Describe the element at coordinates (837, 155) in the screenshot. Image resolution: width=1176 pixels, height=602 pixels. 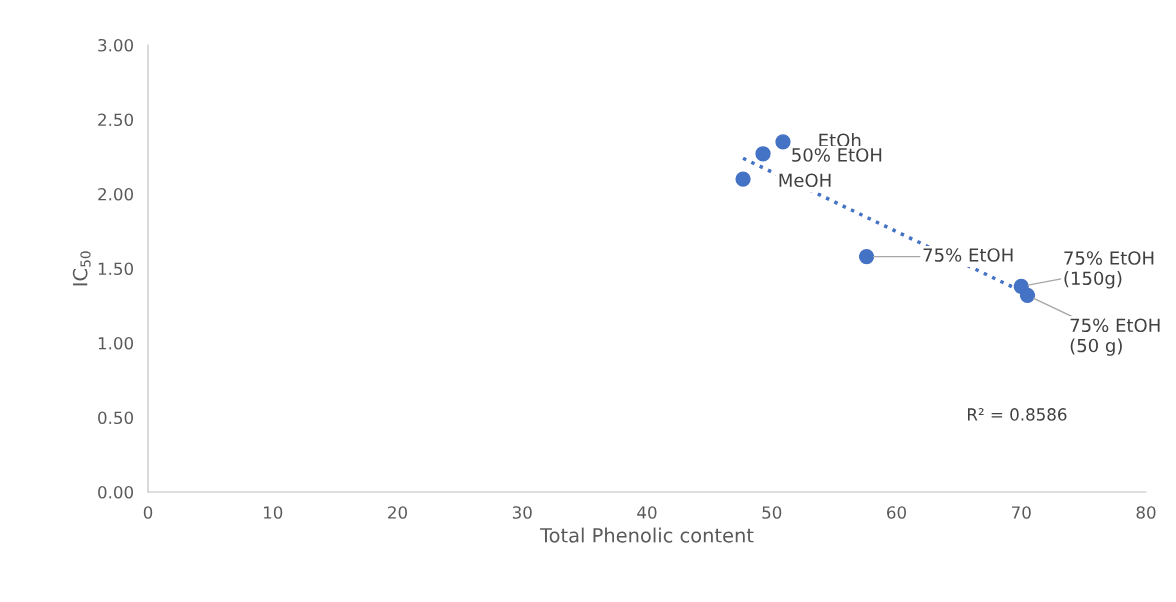
I see `annotation: 50% EtOH` at that location.